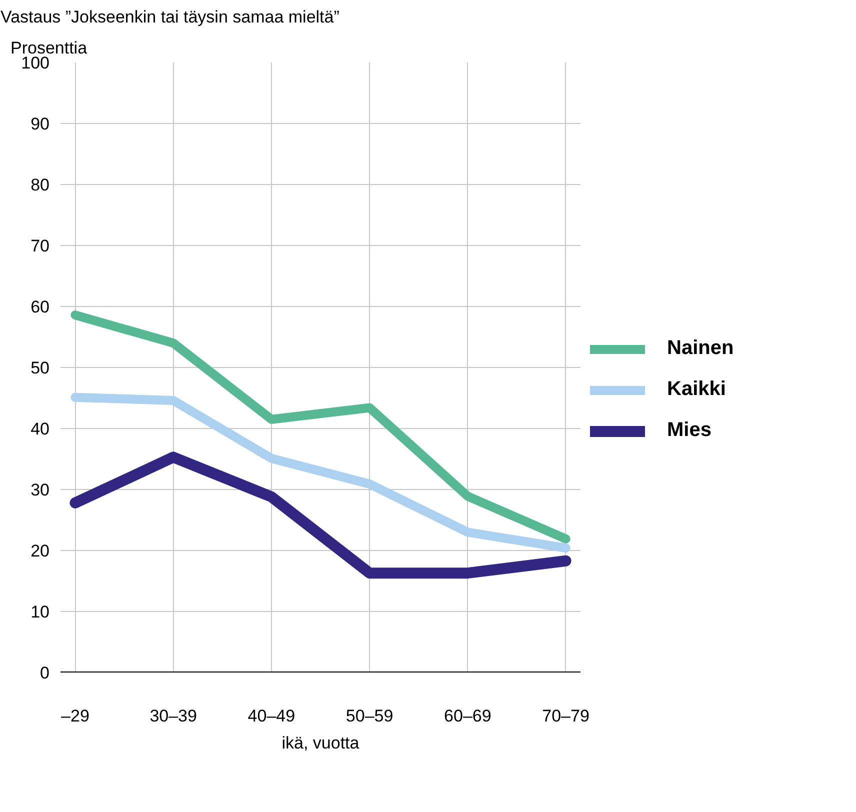 This screenshot has height=812, width=856. I want to click on legend-label: Kaikki, so click(696, 389).